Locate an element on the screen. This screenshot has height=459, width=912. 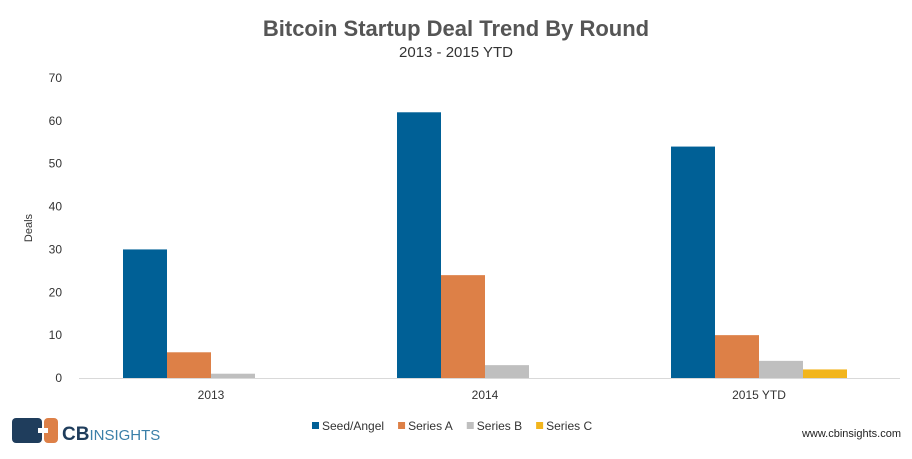
chart-title: Bitcoin Startup Deal Trend By Round is located at coordinates (456, 28).